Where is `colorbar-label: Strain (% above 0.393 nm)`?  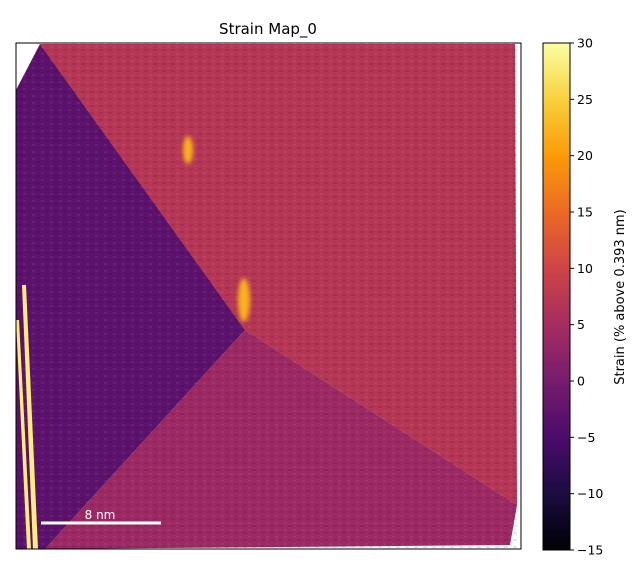
colorbar-label: Strain (% above 0.393 nm) is located at coordinates (620, 297).